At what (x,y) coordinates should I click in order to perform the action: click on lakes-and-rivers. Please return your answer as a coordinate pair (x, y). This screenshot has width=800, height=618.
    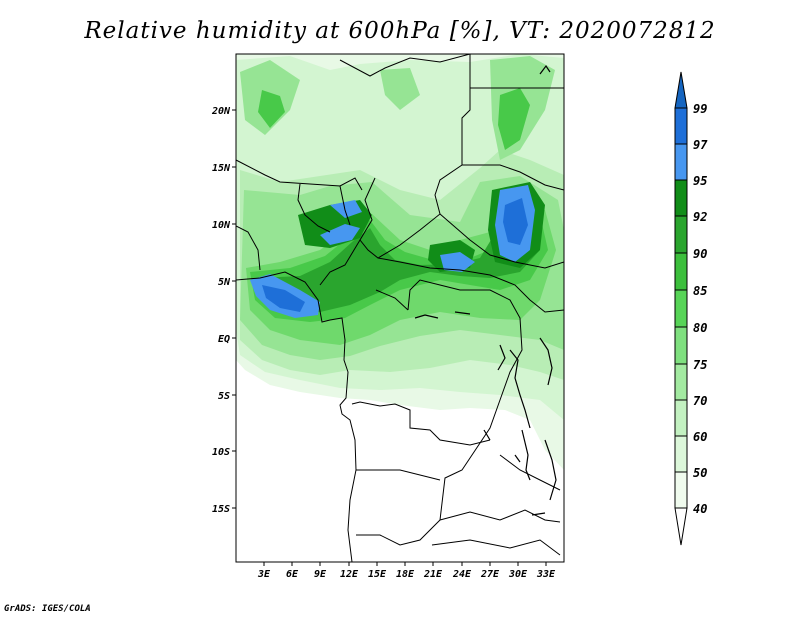
    Looking at the image, I should click on (485, 290).